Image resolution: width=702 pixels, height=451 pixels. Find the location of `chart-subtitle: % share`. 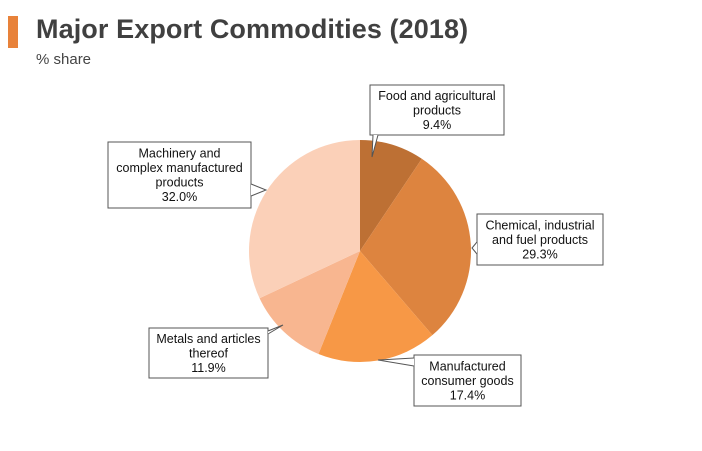

chart-subtitle: % share is located at coordinates (64, 59).